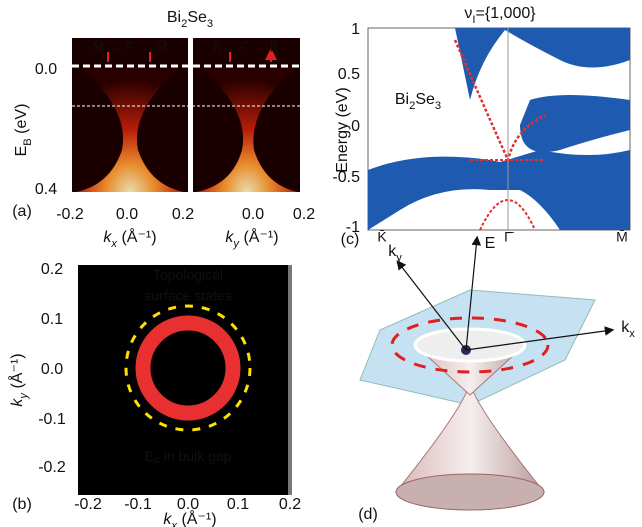  Describe the element at coordinates (238, 504) in the screenshot. I see `x-tick-label: 0.1` at that location.